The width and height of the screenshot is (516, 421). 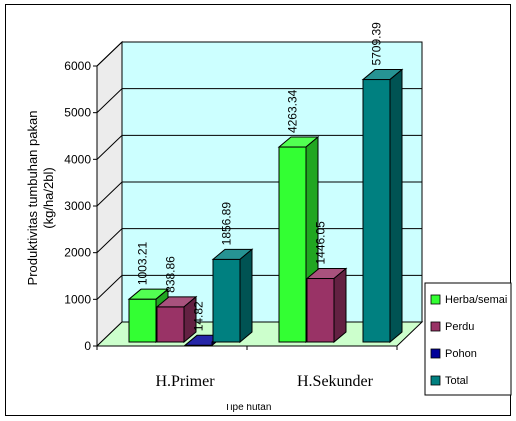 I want to click on y-tick-label: 3000, so click(x=77, y=206).